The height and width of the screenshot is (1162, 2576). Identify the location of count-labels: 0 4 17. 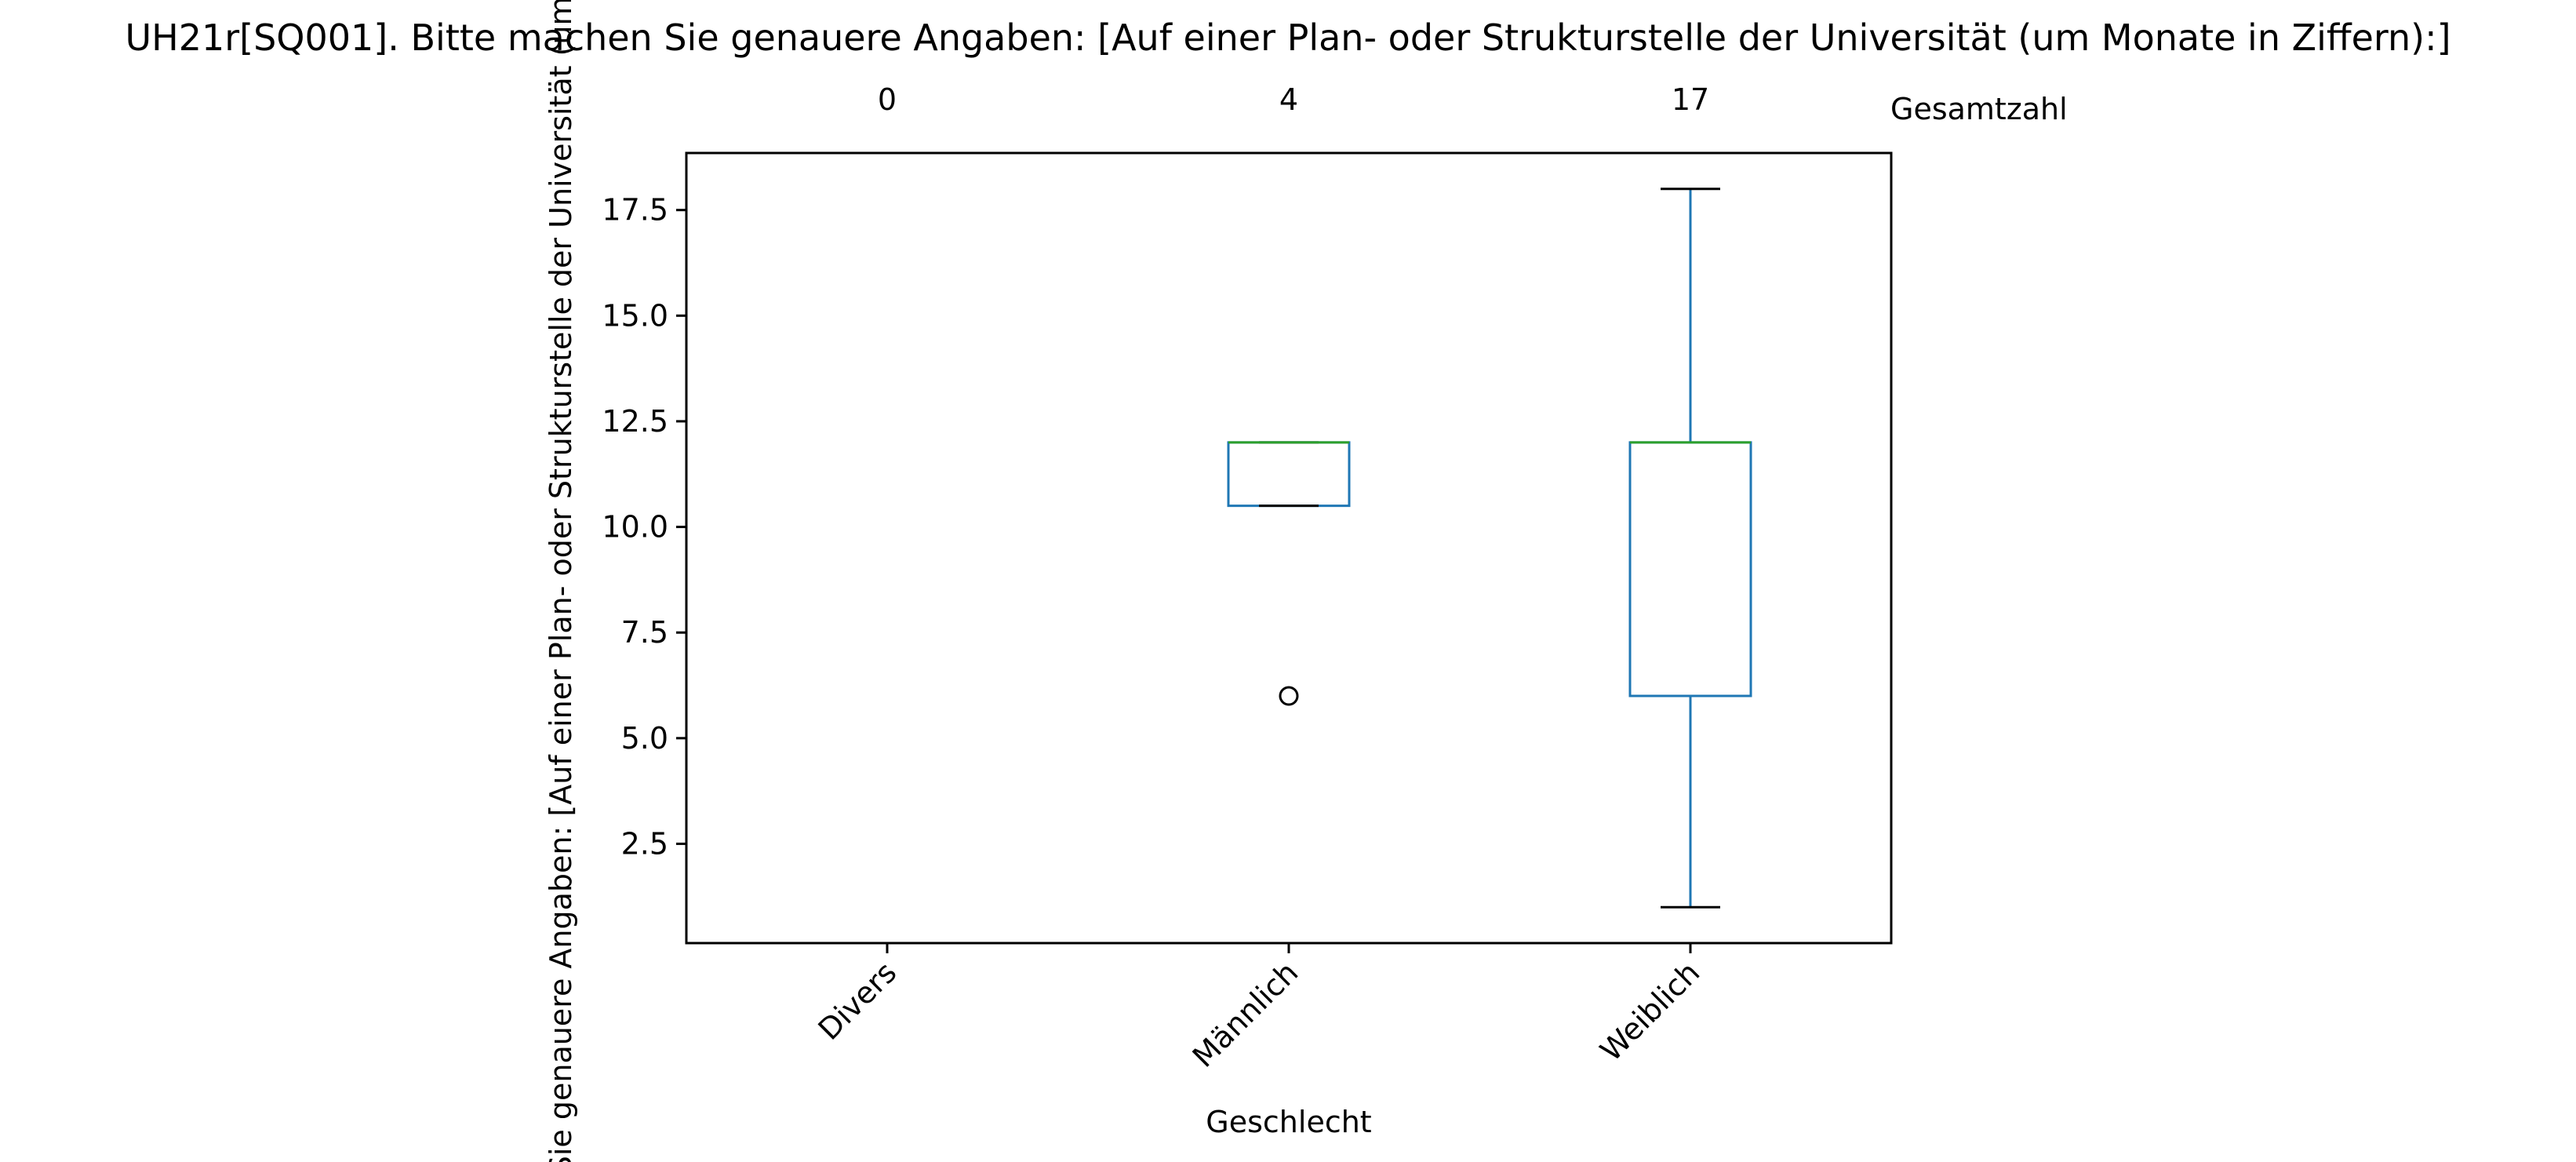
(1293, 99).